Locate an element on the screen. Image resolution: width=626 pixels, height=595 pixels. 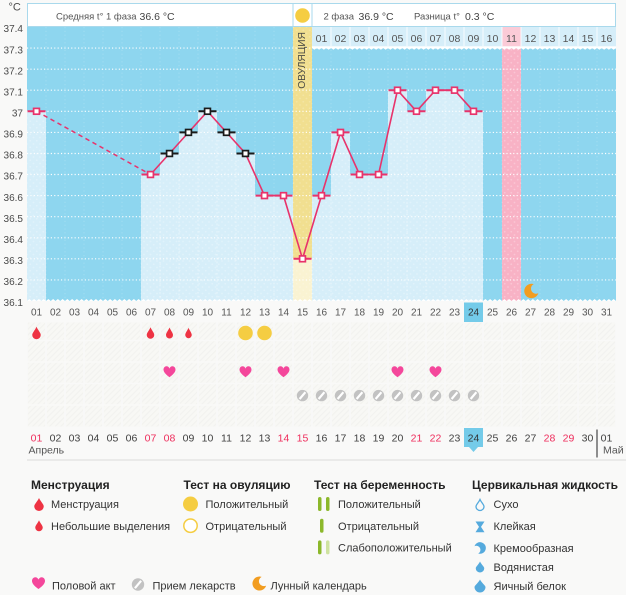
svg-text: 36.1 is located at coordinates (14, 303).